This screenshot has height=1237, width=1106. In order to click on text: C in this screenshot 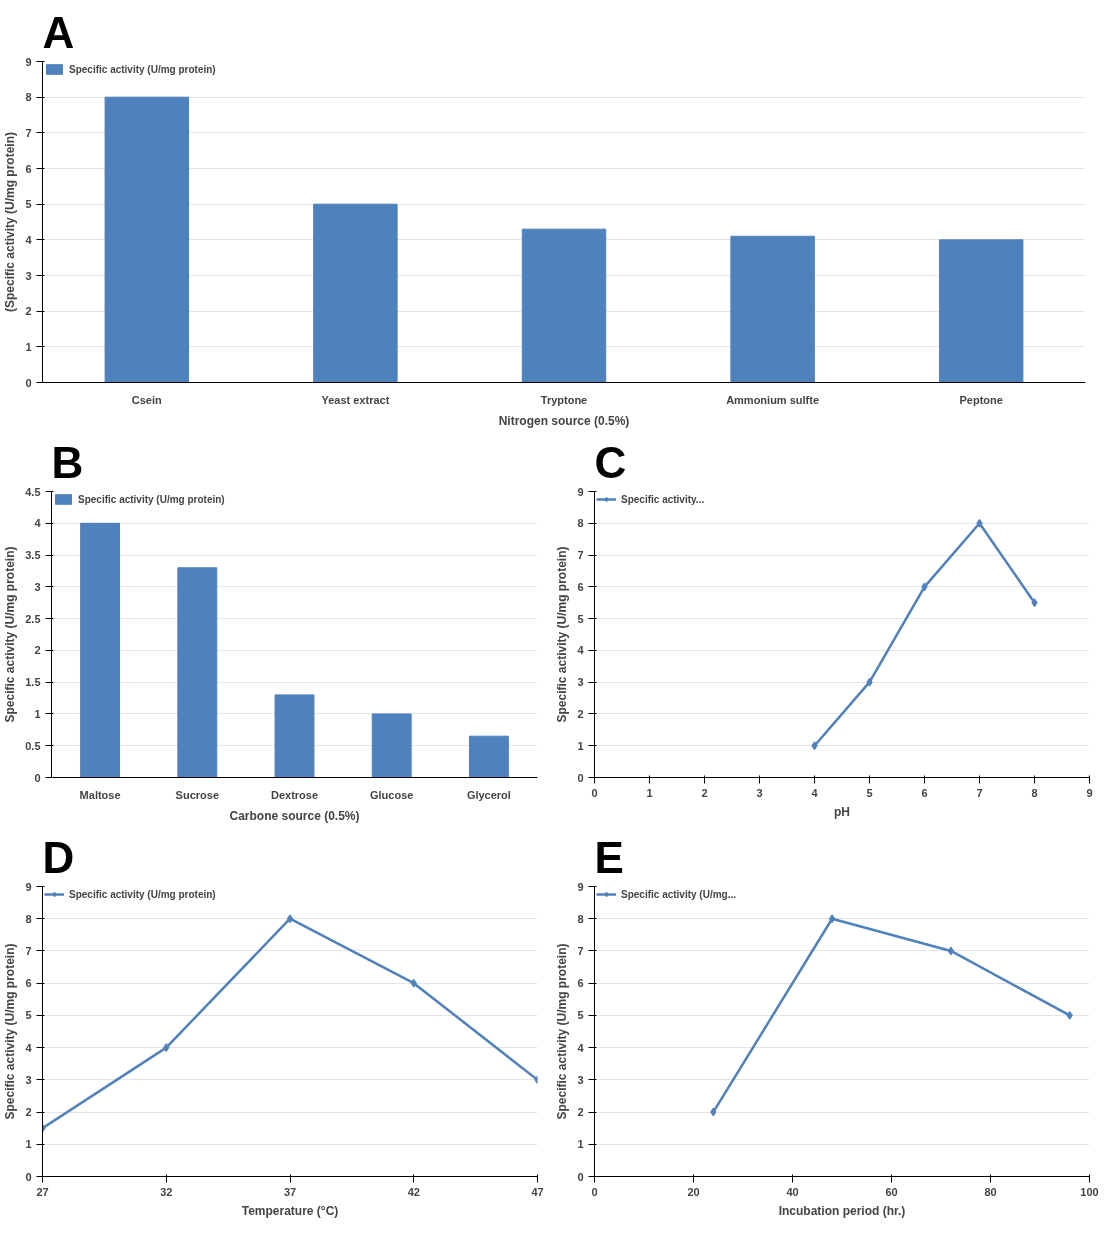, I will do `click(610, 462)`.